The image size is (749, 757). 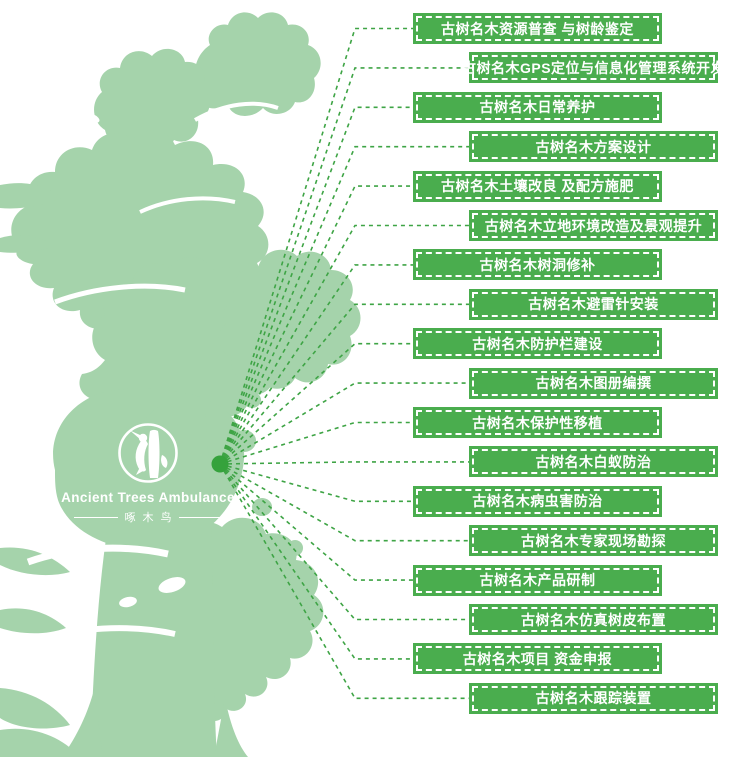 I want to click on service-label-text: 古树名木方案设计, so click(x=593, y=146).